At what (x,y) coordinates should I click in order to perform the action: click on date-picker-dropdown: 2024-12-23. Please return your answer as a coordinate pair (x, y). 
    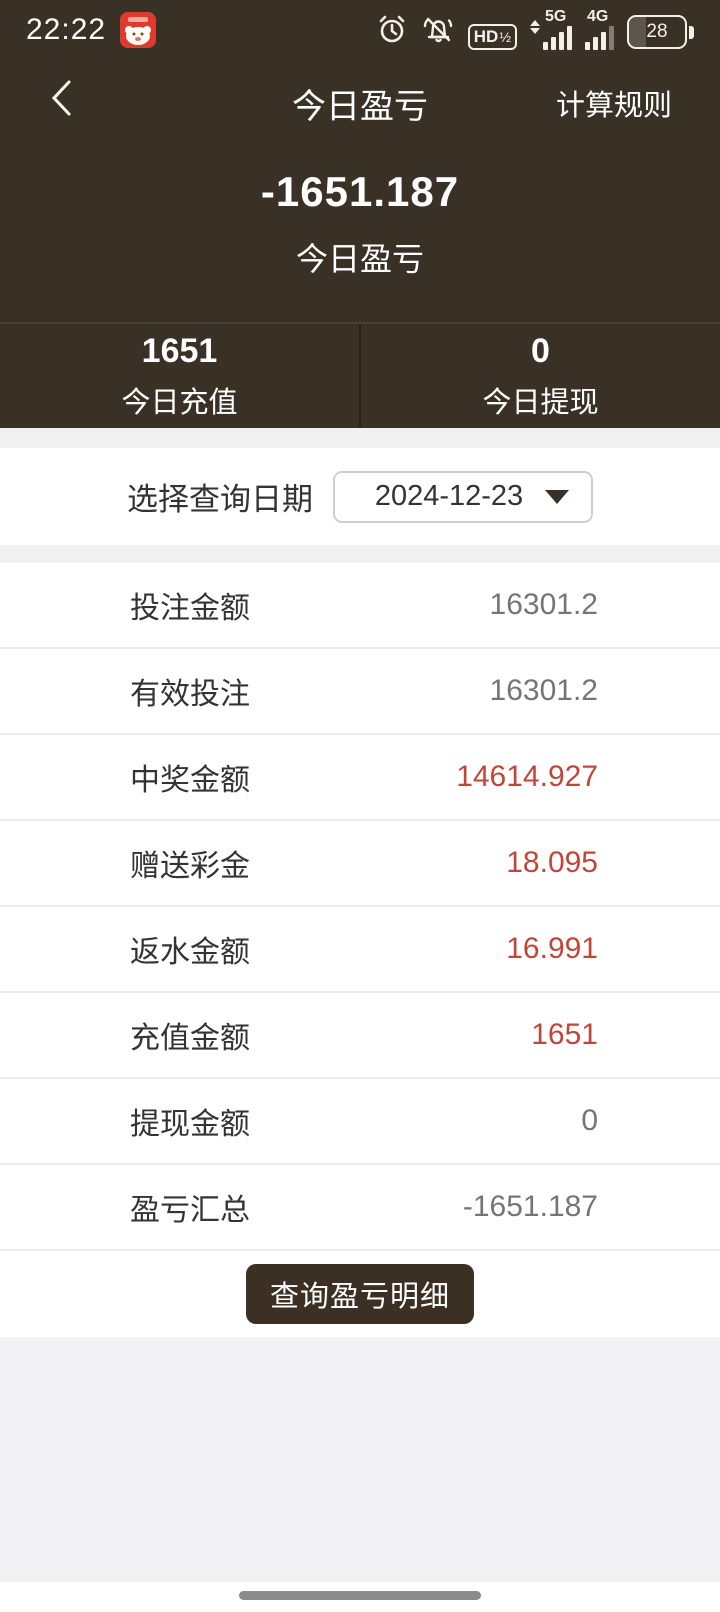
    Looking at the image, I should click on (463, 496).